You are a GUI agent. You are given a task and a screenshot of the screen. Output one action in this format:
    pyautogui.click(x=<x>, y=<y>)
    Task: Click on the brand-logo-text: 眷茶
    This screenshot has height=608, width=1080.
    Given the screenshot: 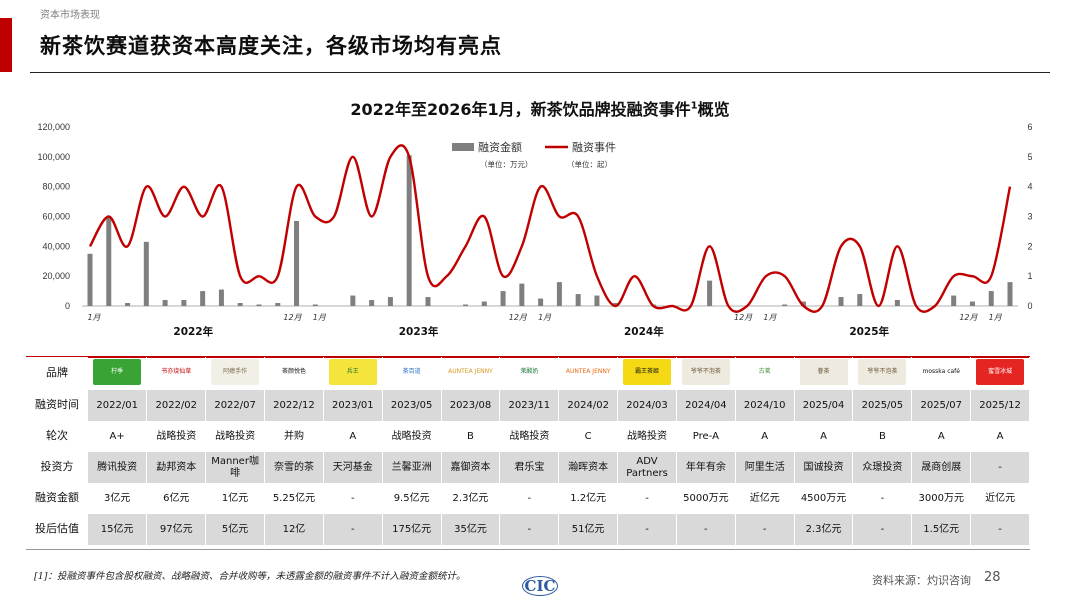 What is the action you would take?
    pyautogui.click(x=823, y=371)
    